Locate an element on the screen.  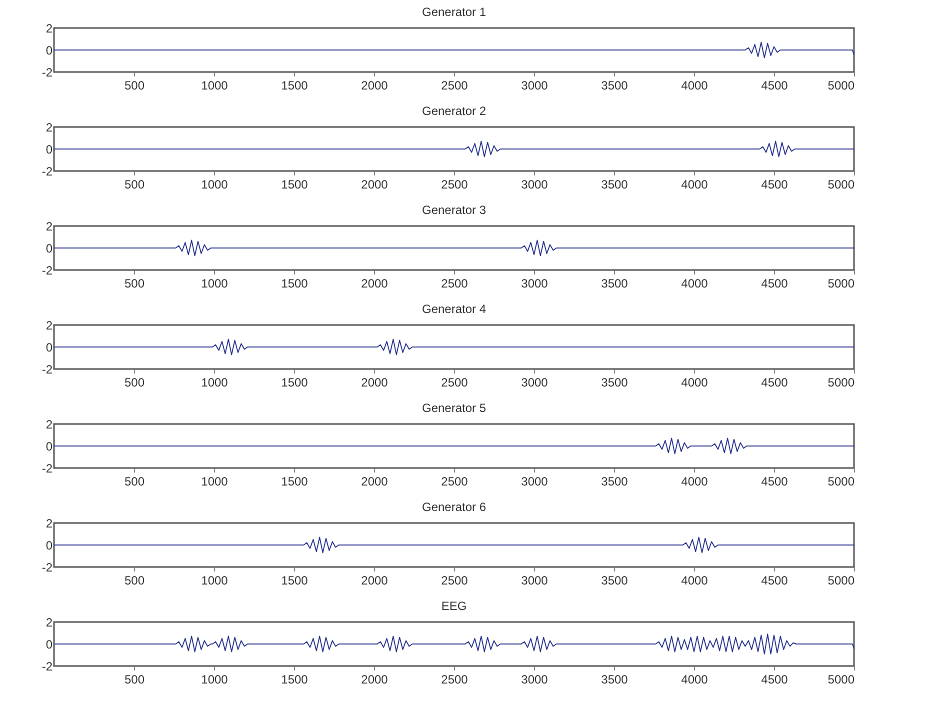
chart-title: Generator 3 is located at coordinates (454, 210).